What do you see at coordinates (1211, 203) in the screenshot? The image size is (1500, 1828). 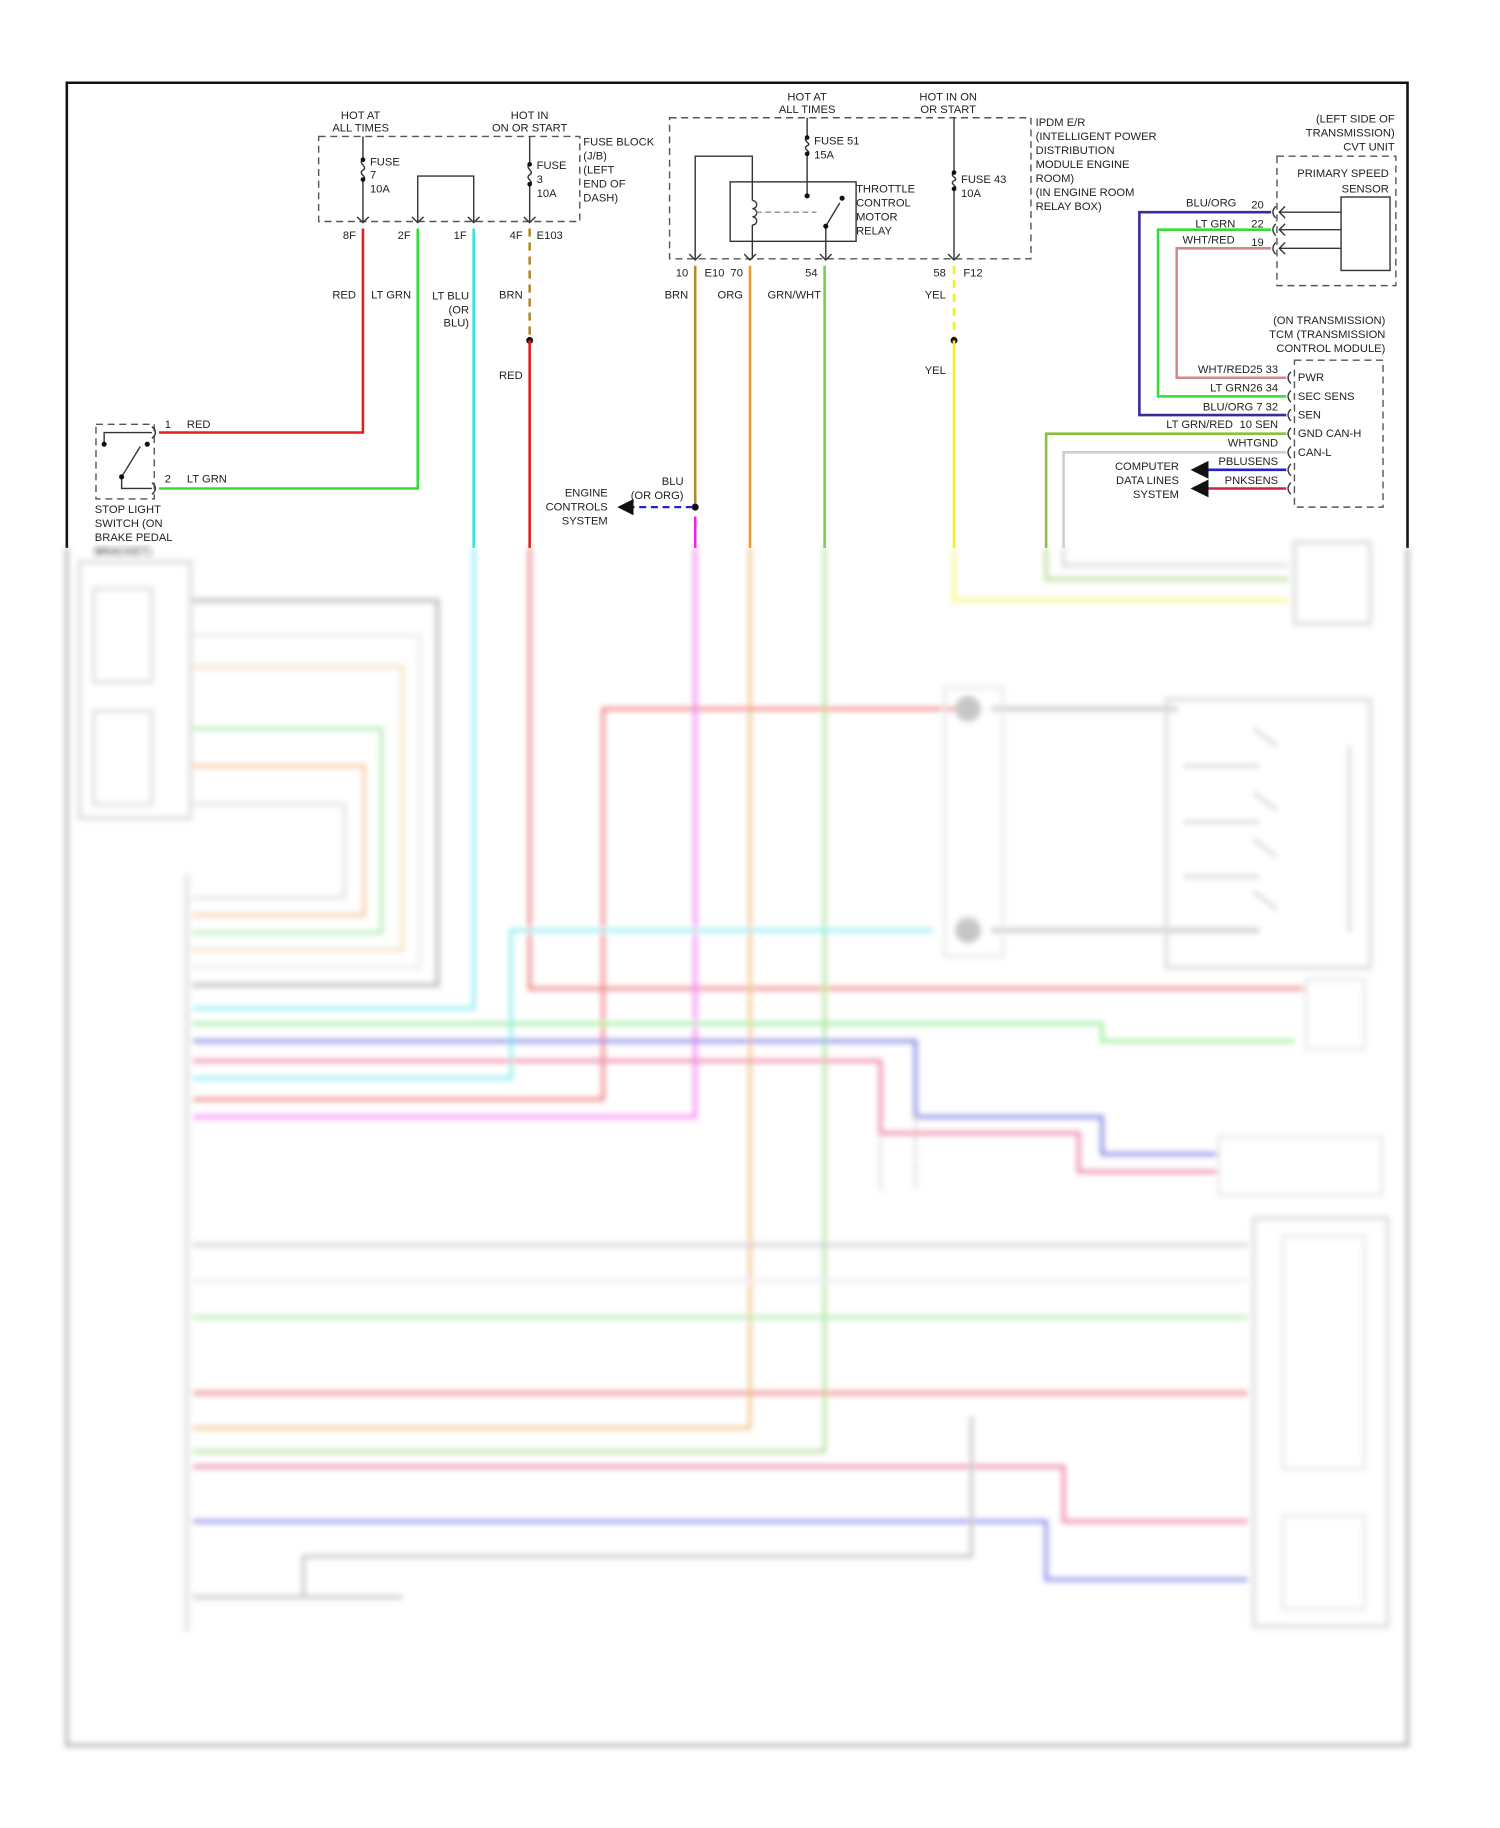 I see `sensor-wire-label-blu-org: BLU/ORG` at bounding box center [1211, 203].